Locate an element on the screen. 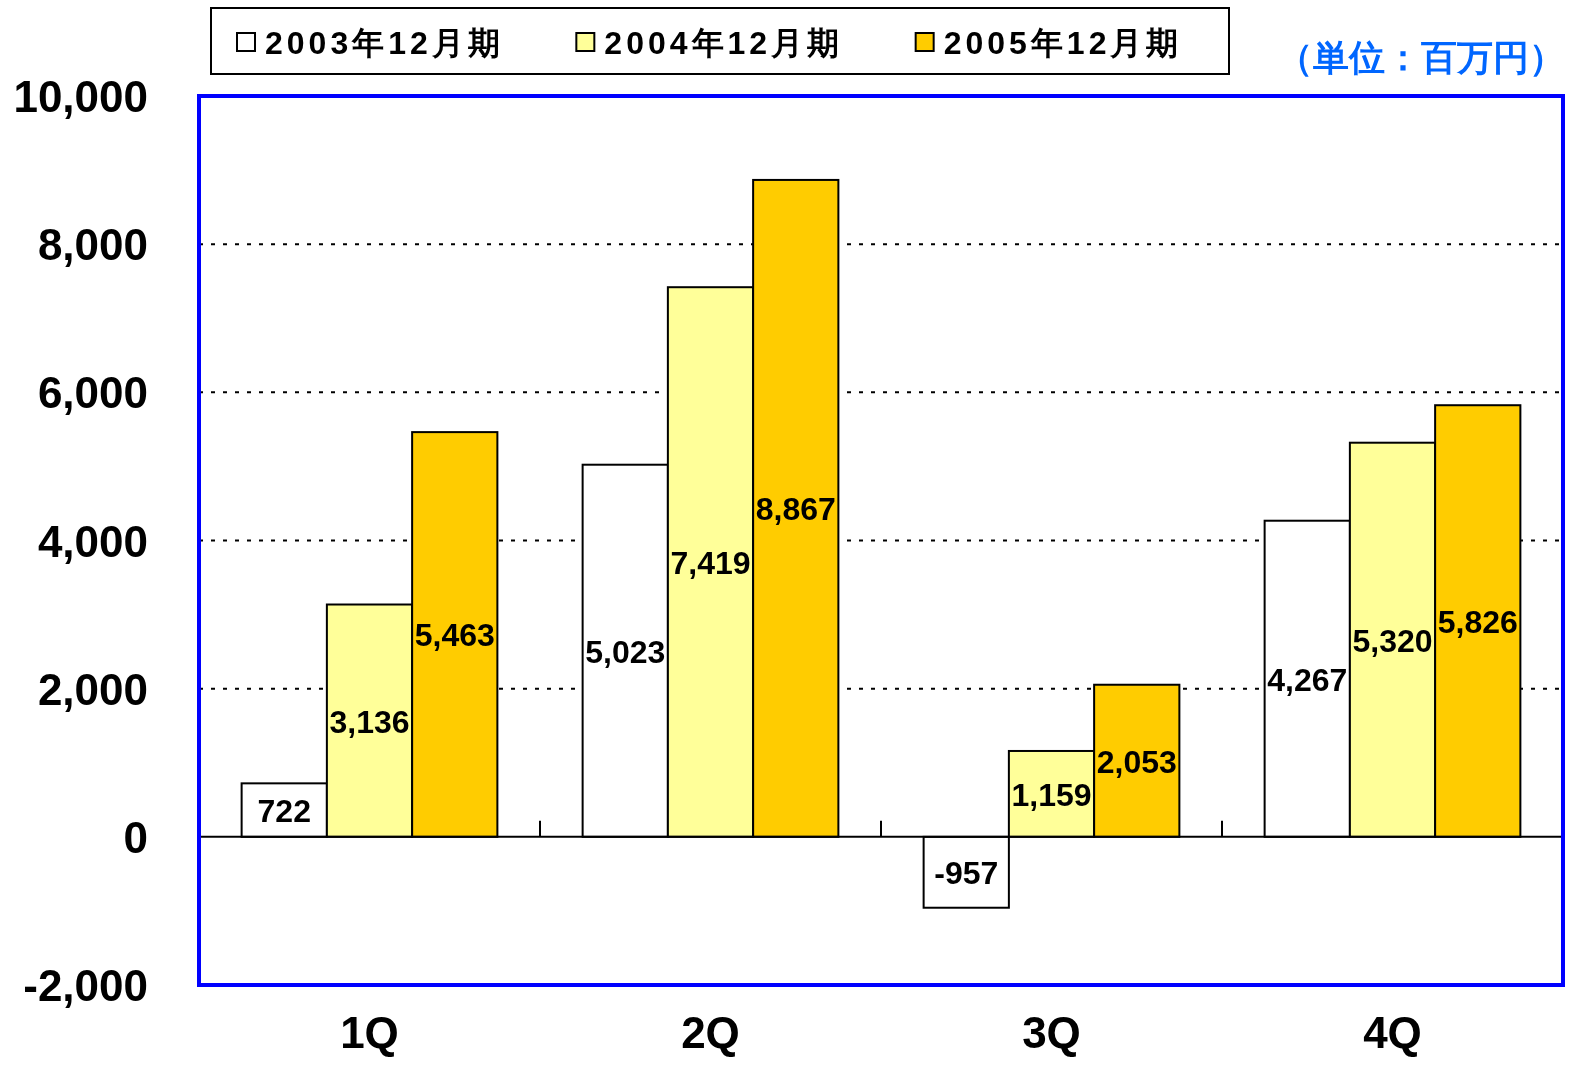  legend-label: 2003年12月期 is located at coordinates (384, 43).